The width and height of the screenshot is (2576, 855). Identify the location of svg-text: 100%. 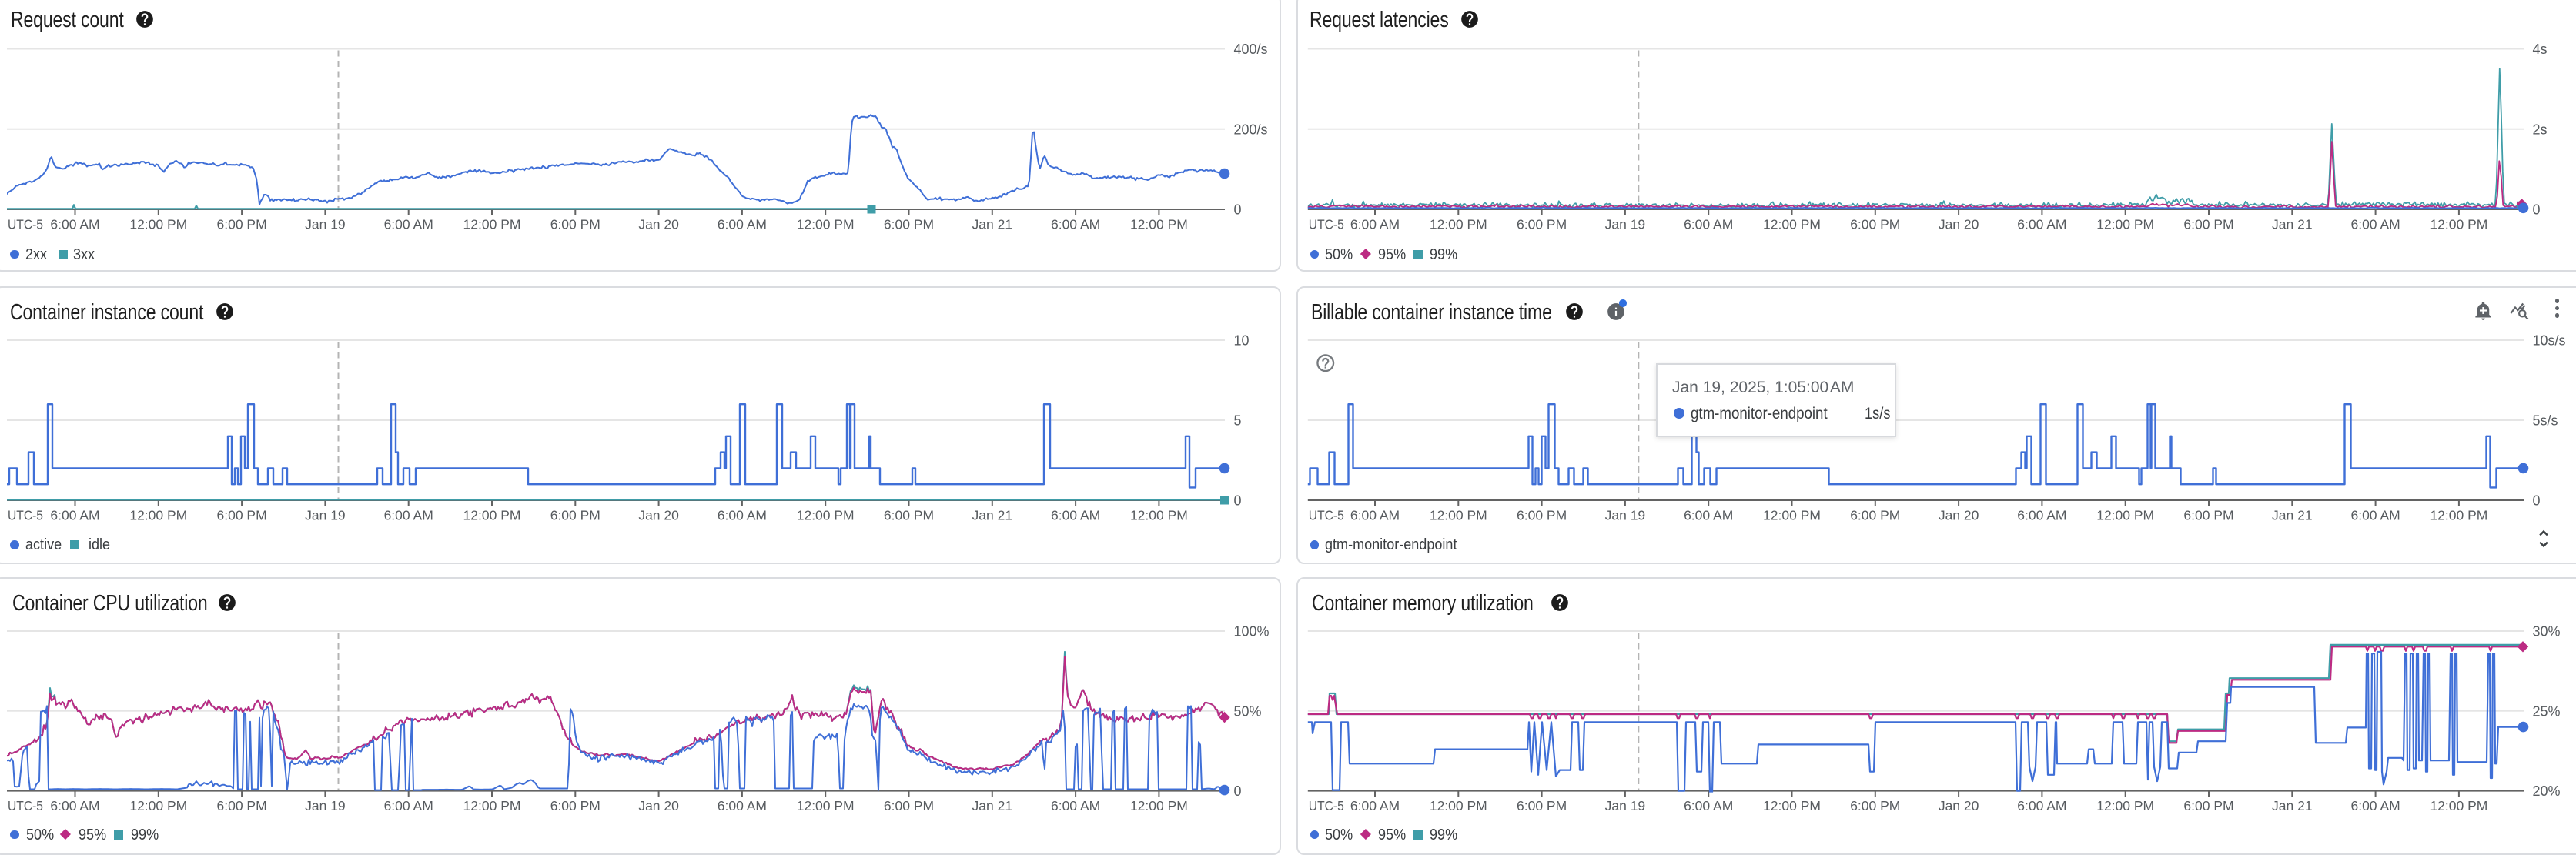
(1252, 632).